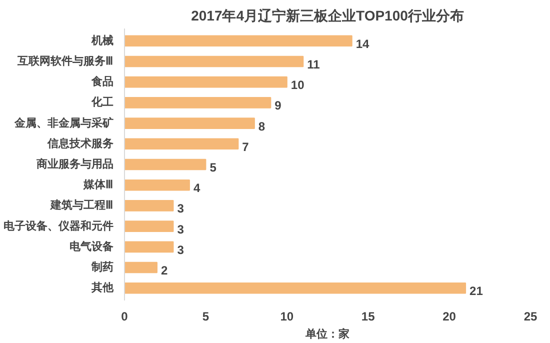  I want to click on y-tick-label: 金属、非金属与采矿, so click(64, 123).